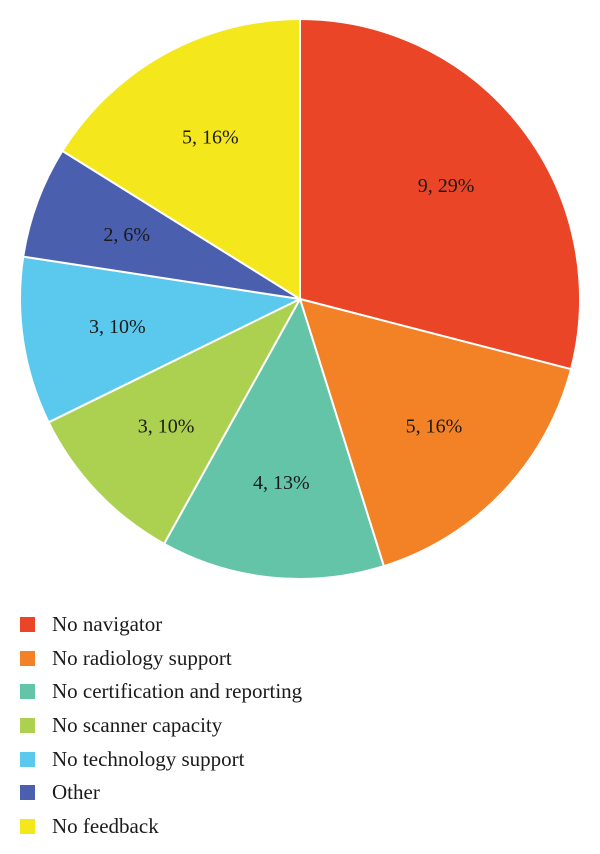 The width and height of the screenshot is (600, 854). What do you see at coordinates (126, 235) in the screenshot?
I see `slice-data-label: 2, 6%` at bounding box center [126, 235].